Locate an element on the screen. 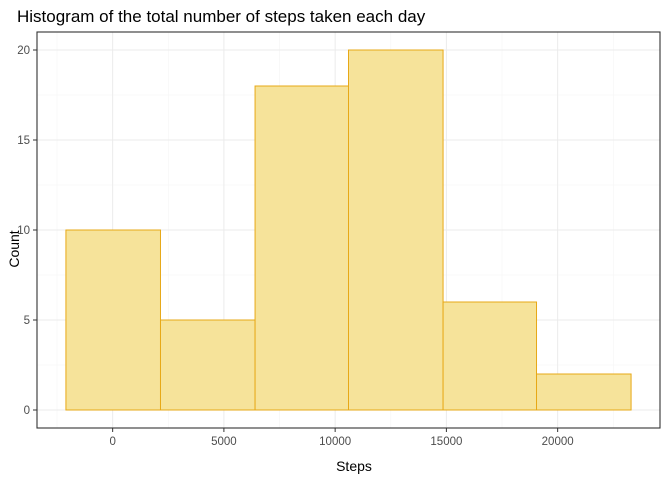 This screenshot has height=480, width=672. x-axis-ticks: 0 5000 10000 15000 20000 is located at coordinates (341, 438).